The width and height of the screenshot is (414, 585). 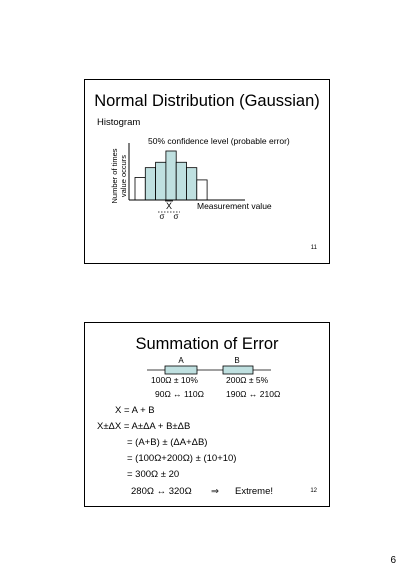 I want to click on implies-arrow: ⇒, so click(x=215, y=491).